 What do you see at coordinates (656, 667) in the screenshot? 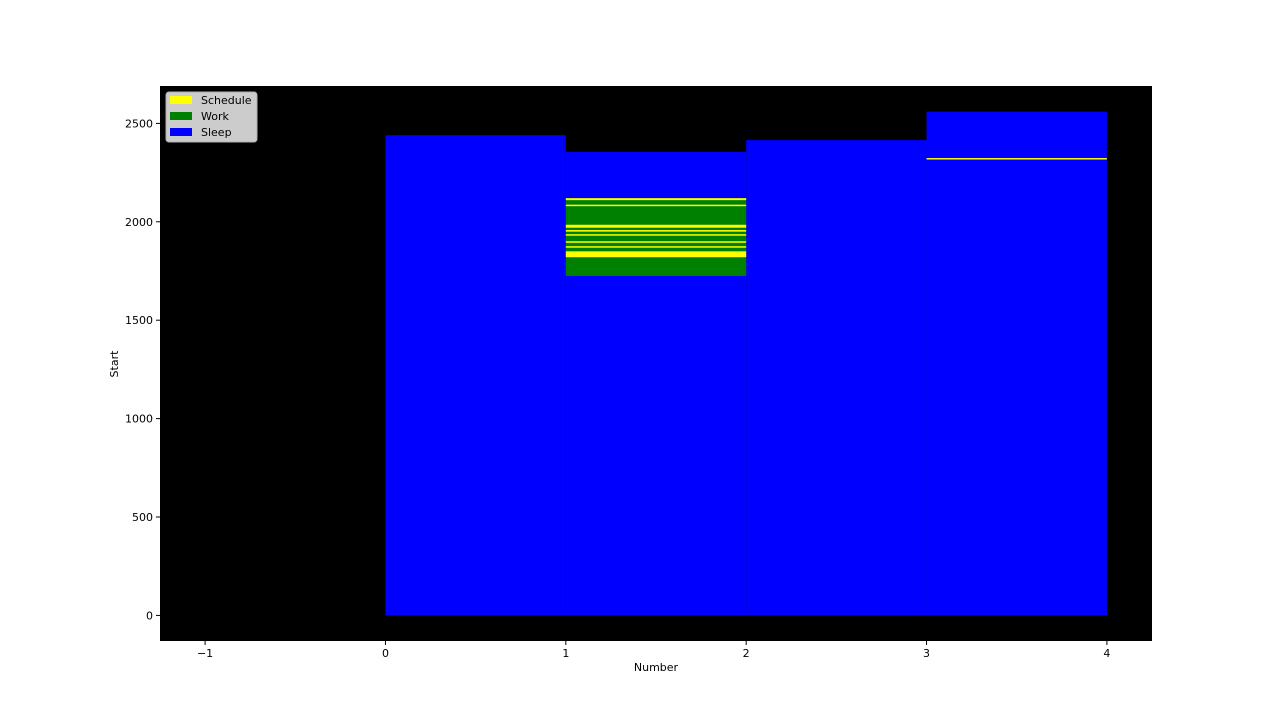
I see `x-axis-label: Number` at bounding box center [656, 667].